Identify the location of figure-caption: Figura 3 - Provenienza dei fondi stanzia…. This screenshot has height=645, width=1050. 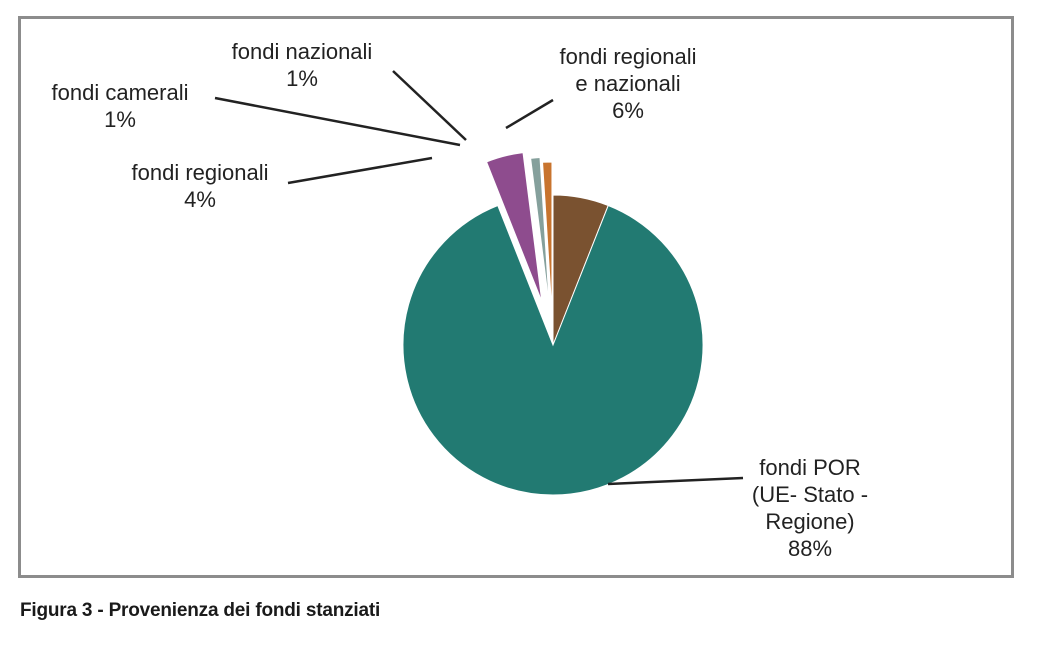
(200, 610).